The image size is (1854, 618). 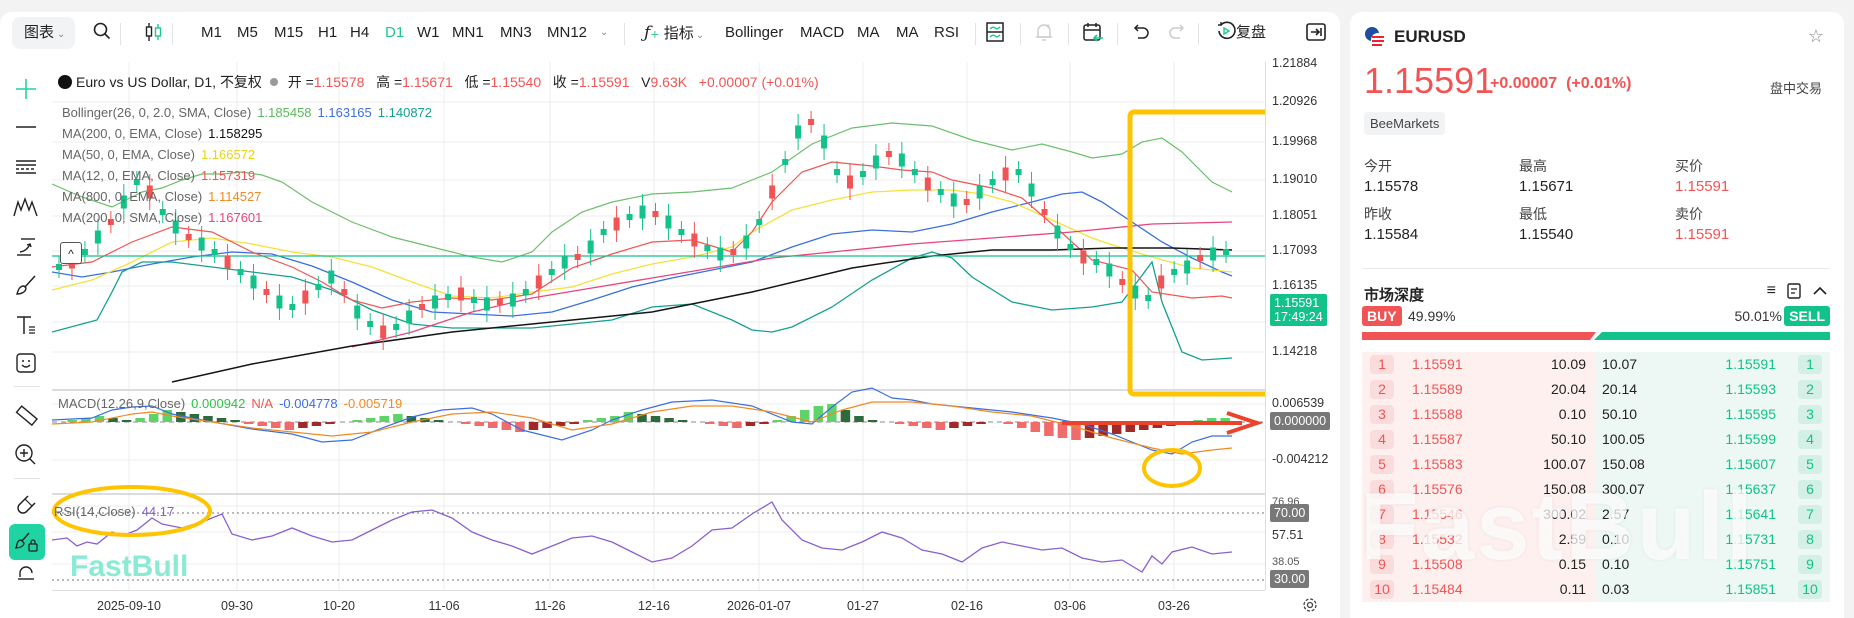 I want to click on magnet-icon, so click(x=26, y=505).